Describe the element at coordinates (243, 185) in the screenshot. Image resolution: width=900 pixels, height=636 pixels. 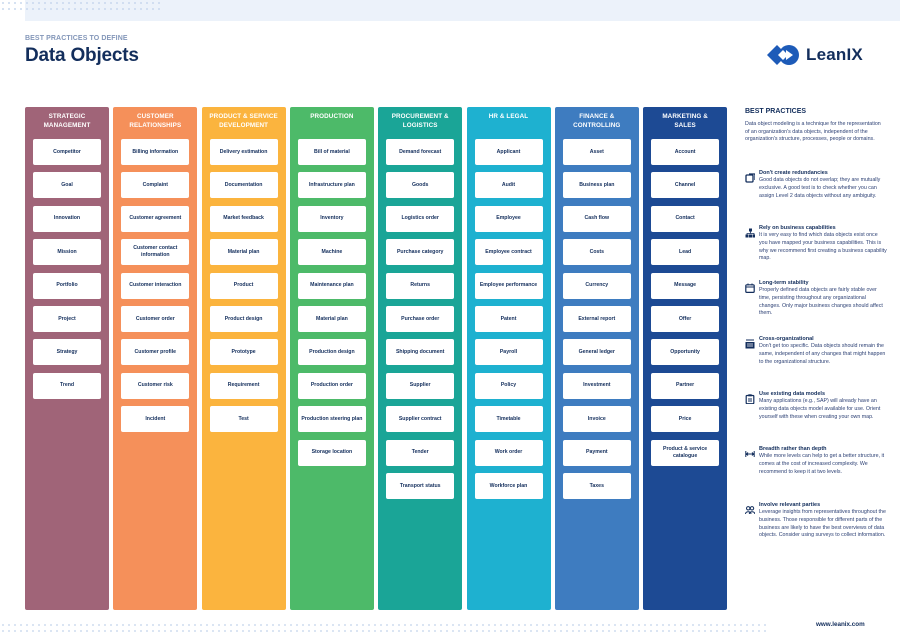
I see `data-object-card: Documentation` at that location.